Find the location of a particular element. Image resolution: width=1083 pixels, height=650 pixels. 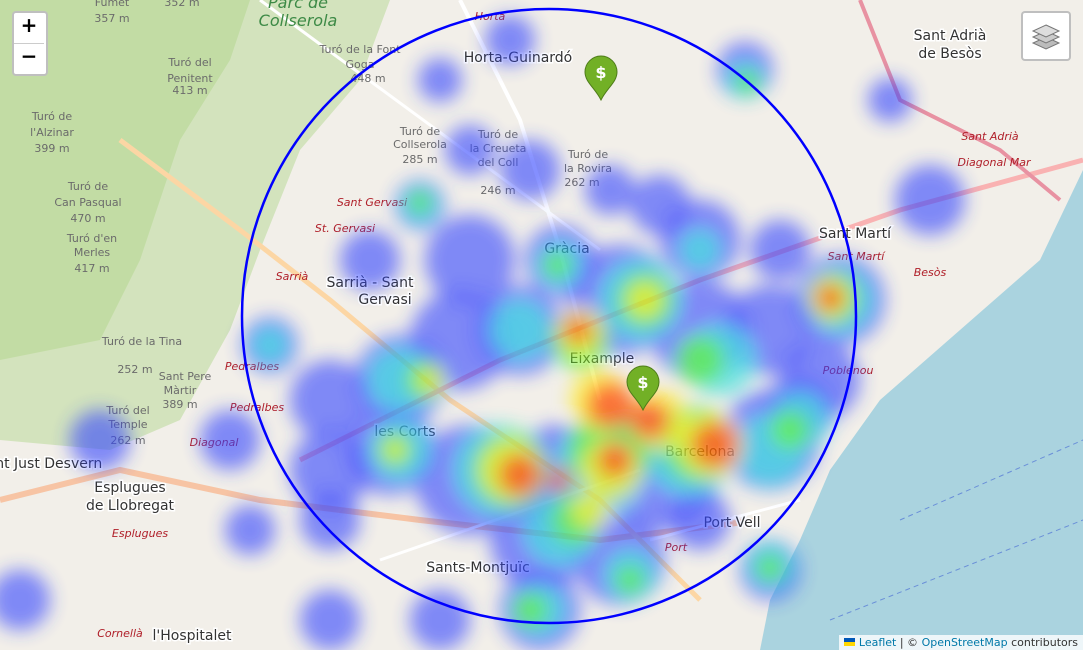

place-label: de Llobregat is located at coordinates (130, 506).